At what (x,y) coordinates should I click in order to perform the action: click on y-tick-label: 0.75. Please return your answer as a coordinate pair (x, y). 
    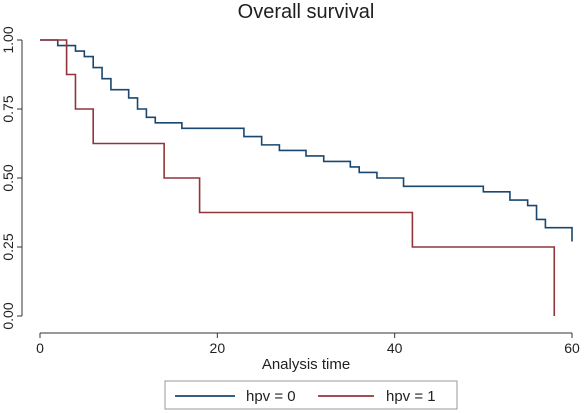
    Looking at the image, I should click on (8, 108).